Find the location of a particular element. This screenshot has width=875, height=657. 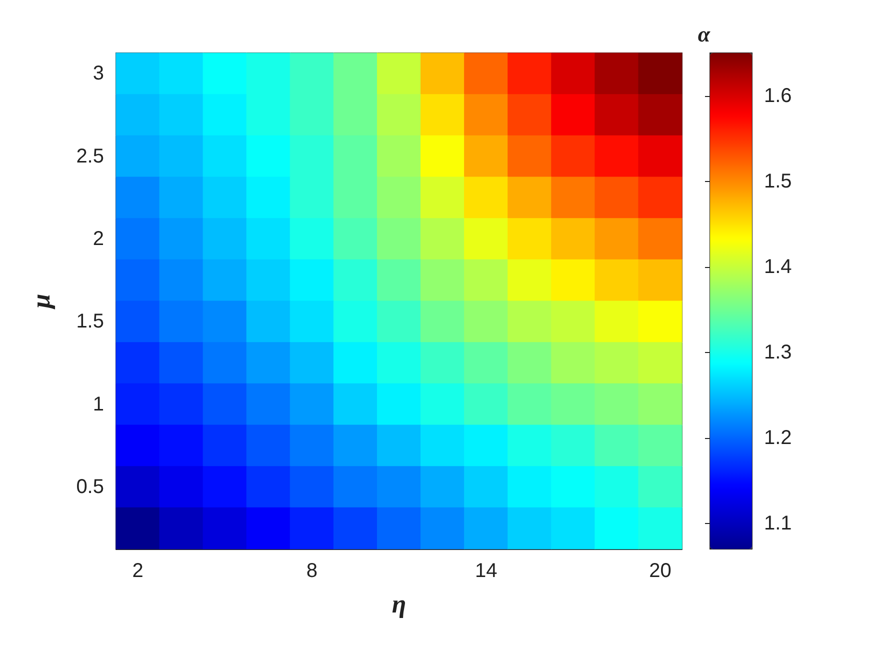

color-bar-label: 1.6 is located at coordinates (778, 95).